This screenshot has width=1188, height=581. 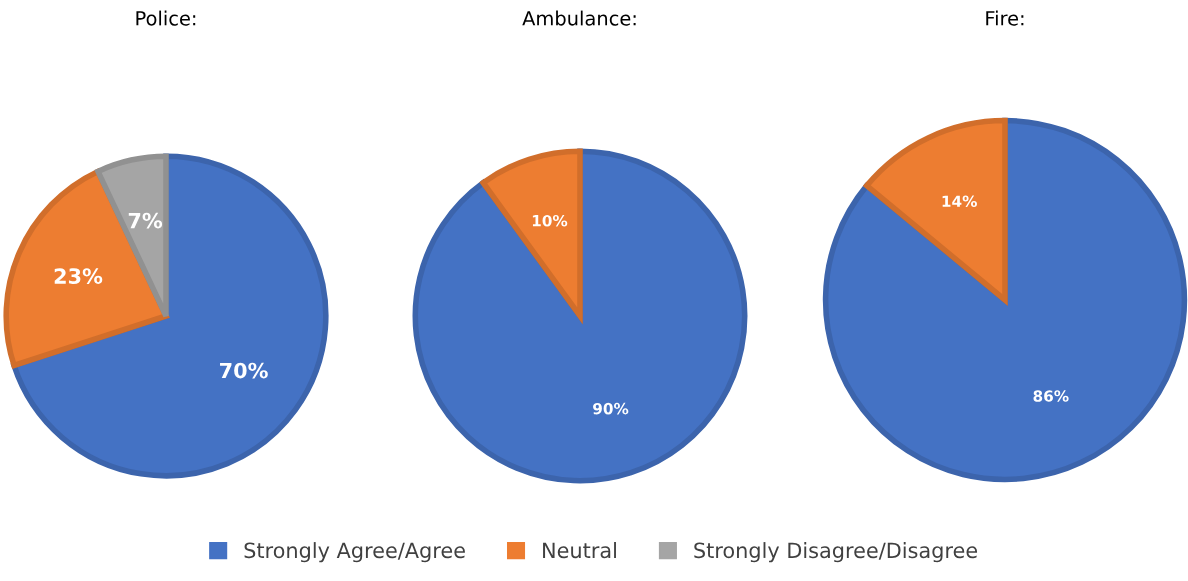 I want to click on chart-title: Ambulance:, so click(x=579, y=18).